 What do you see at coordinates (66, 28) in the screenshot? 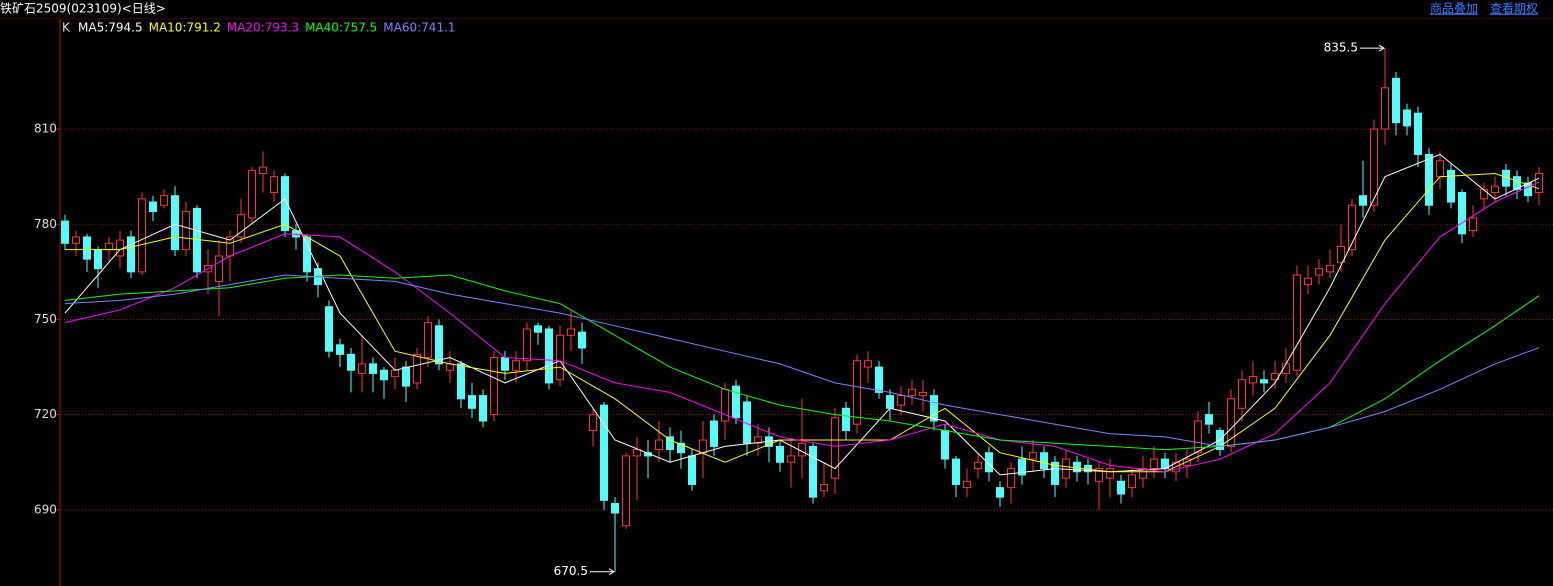
I see `legend-prefix: K` at bounding box center [66, 28].